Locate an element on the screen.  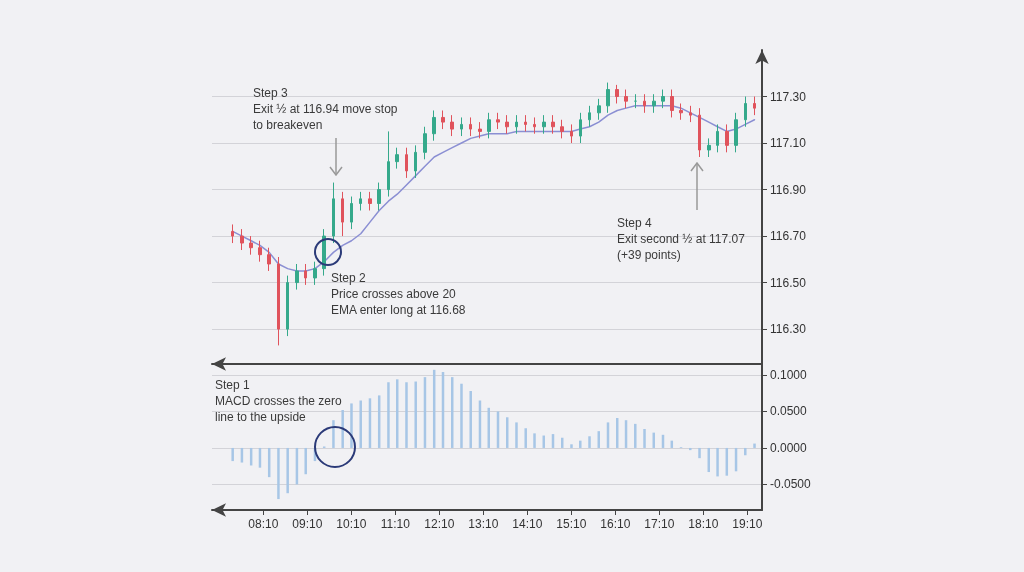
x-tick-label: 12:10 is located at coordinates (439, 524).